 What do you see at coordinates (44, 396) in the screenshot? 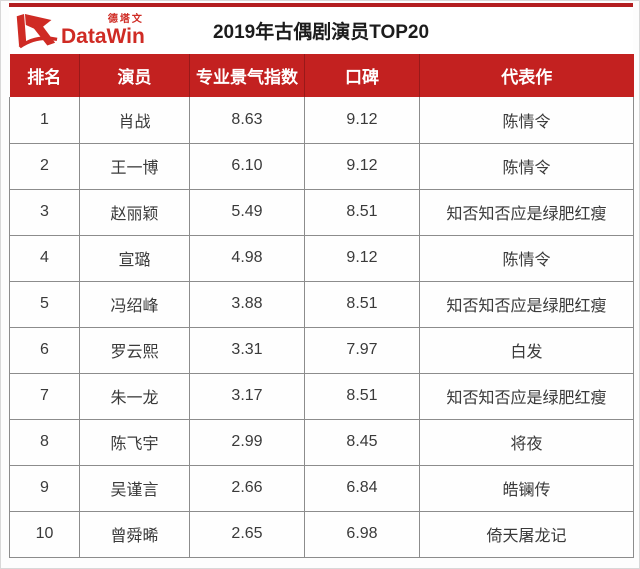
I see `rank-cell: 7` at bounding box center [44, 396].